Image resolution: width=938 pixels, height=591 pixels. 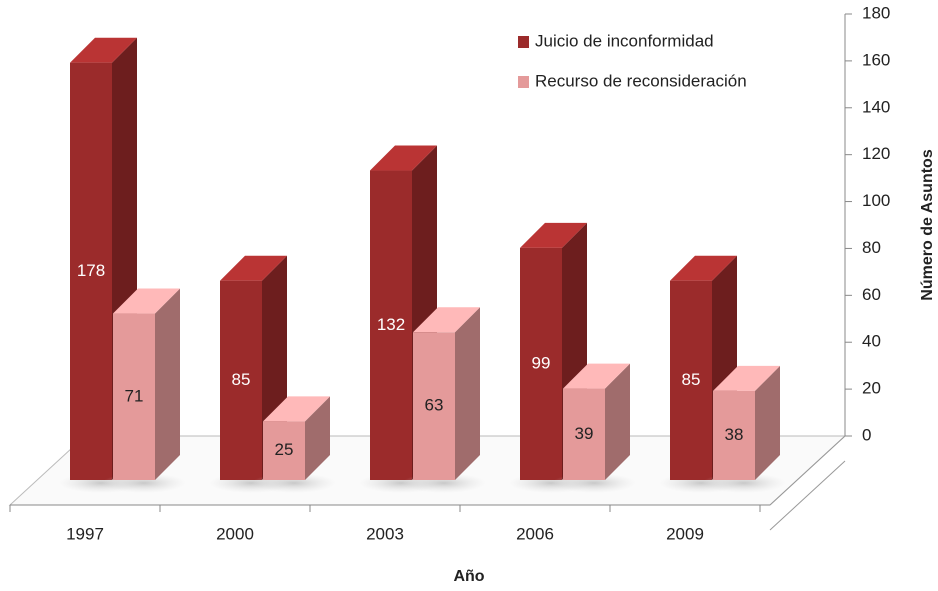 What do you see at coordinates (866, 434) in the screenshot?
I see `y-tick-label: 0` at bounding box center [866, 434].